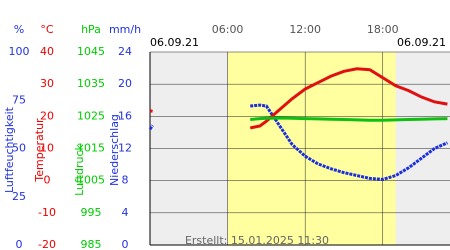 The image size is (450, 250). What do you see at coordinates (47, 148) in the screenshot?
I see `y-tick-label: 10` at bounding box center [47, 148].